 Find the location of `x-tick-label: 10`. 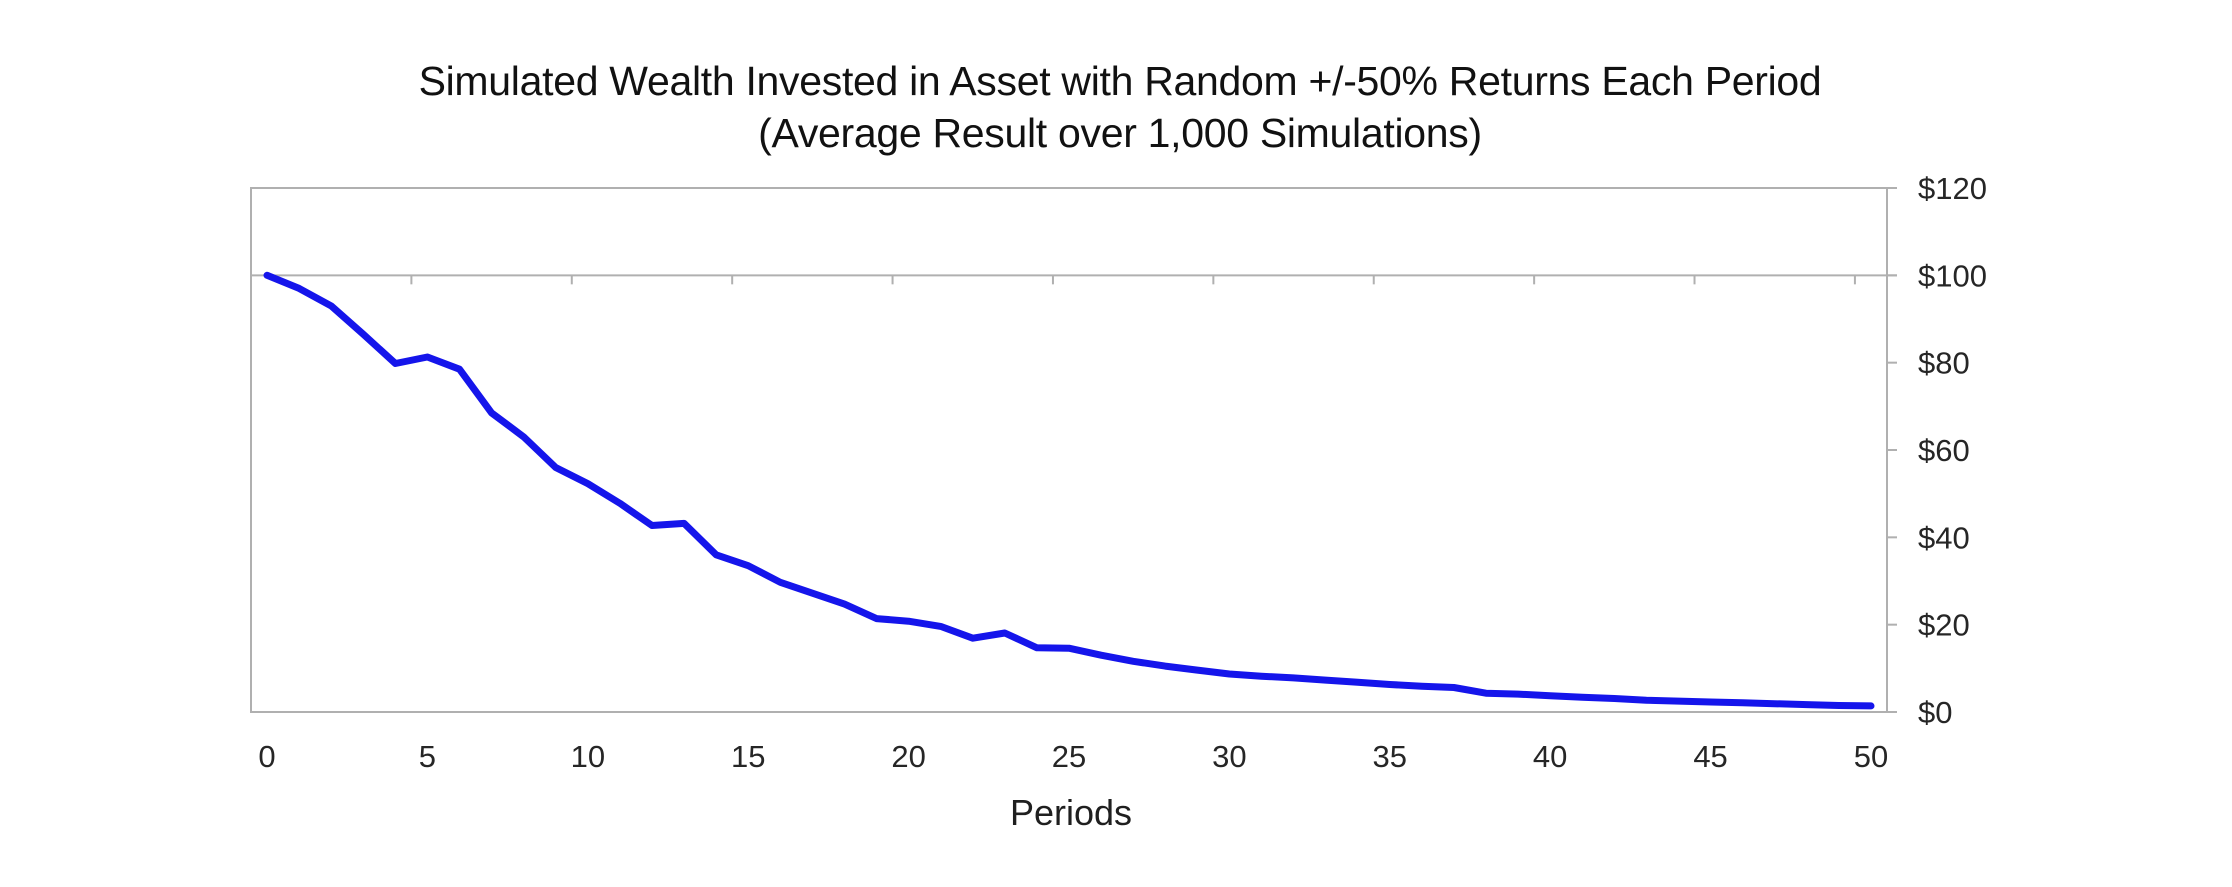

x-tick-label: 10 is located at coordinates (588, 756).